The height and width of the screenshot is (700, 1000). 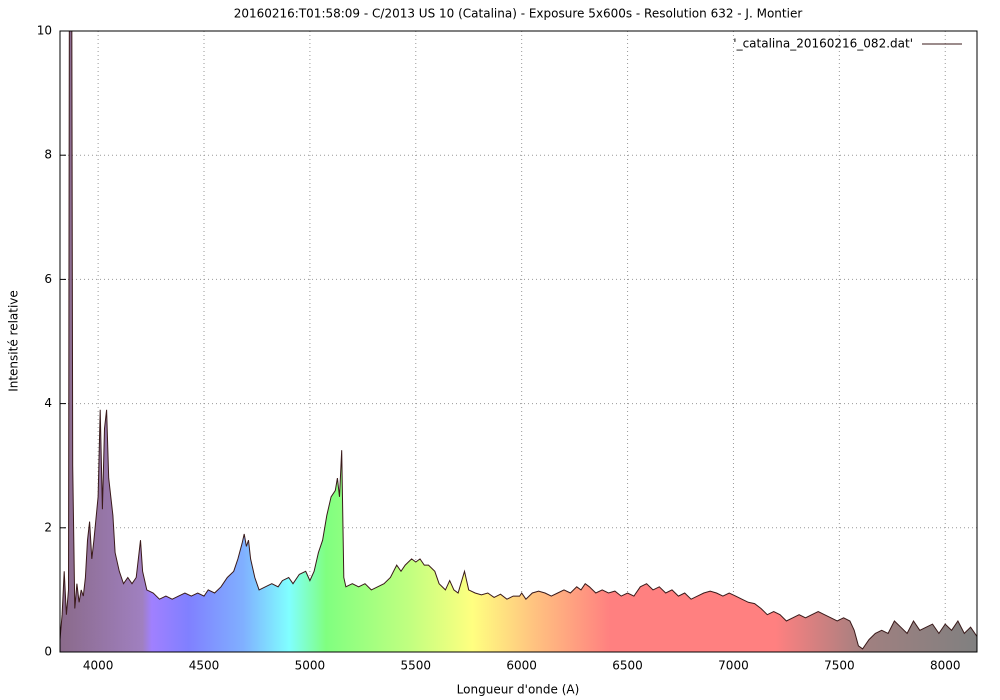 What do you see at coordinates (14, 341) in the screenshot?
I see `y-axis-label: Intensité relative` at bounding box center [14, 341].